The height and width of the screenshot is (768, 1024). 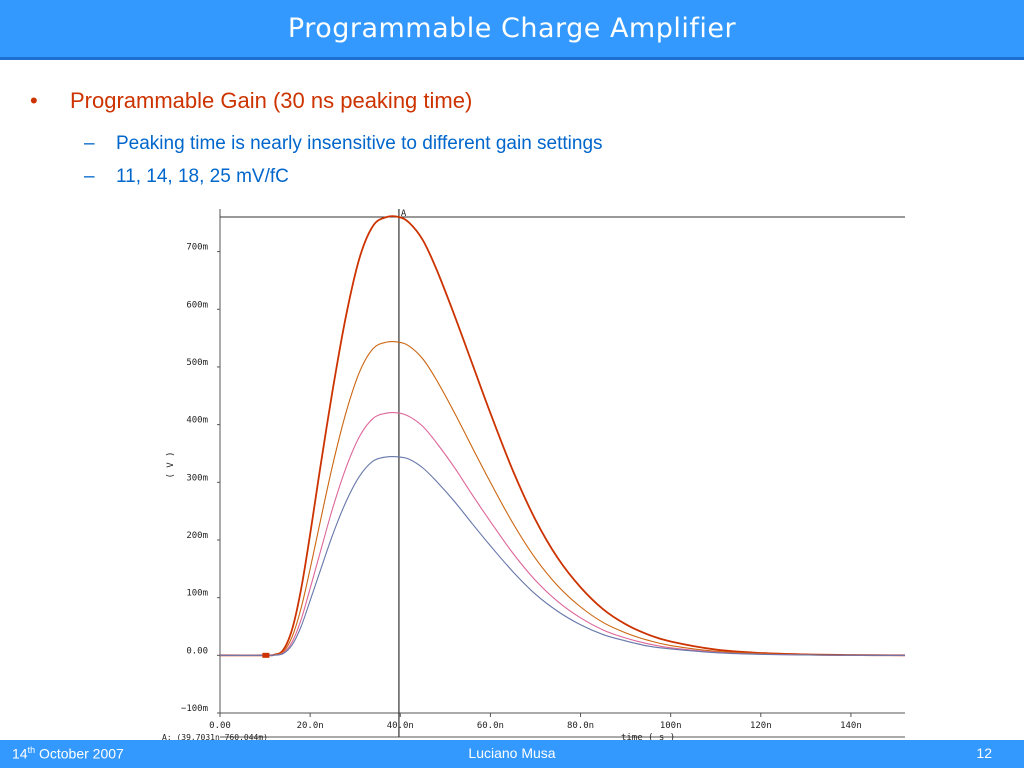 I want to click on y-tick-label: 100m, so click(x=197, y=594).